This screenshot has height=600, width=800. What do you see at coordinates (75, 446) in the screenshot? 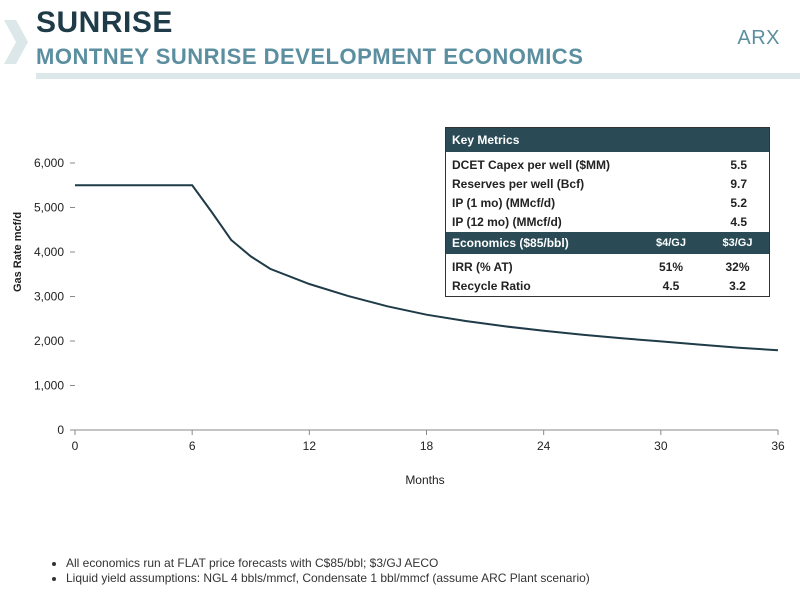
I see `x-tick-label: 0` at bounding box center [75, 446].